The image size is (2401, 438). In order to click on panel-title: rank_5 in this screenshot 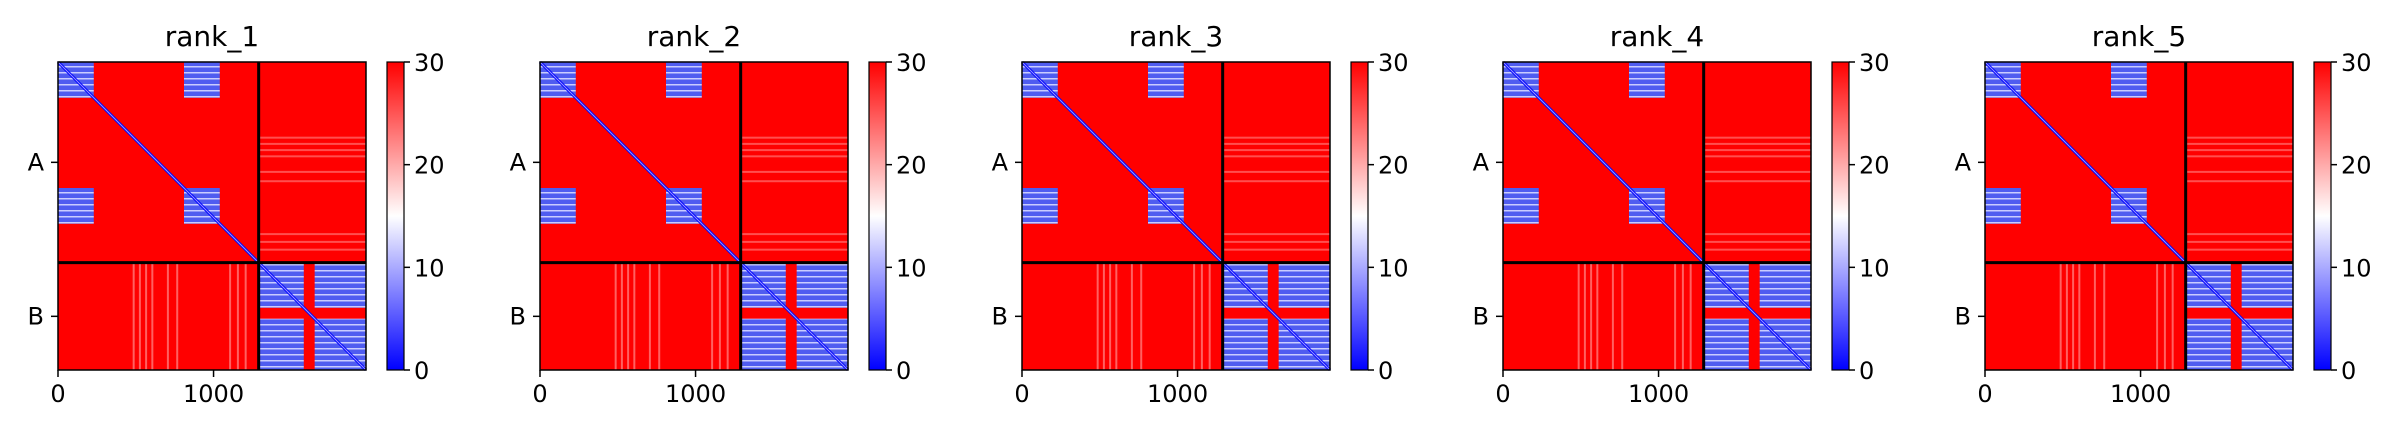, I will do `click(2139, 36)`.